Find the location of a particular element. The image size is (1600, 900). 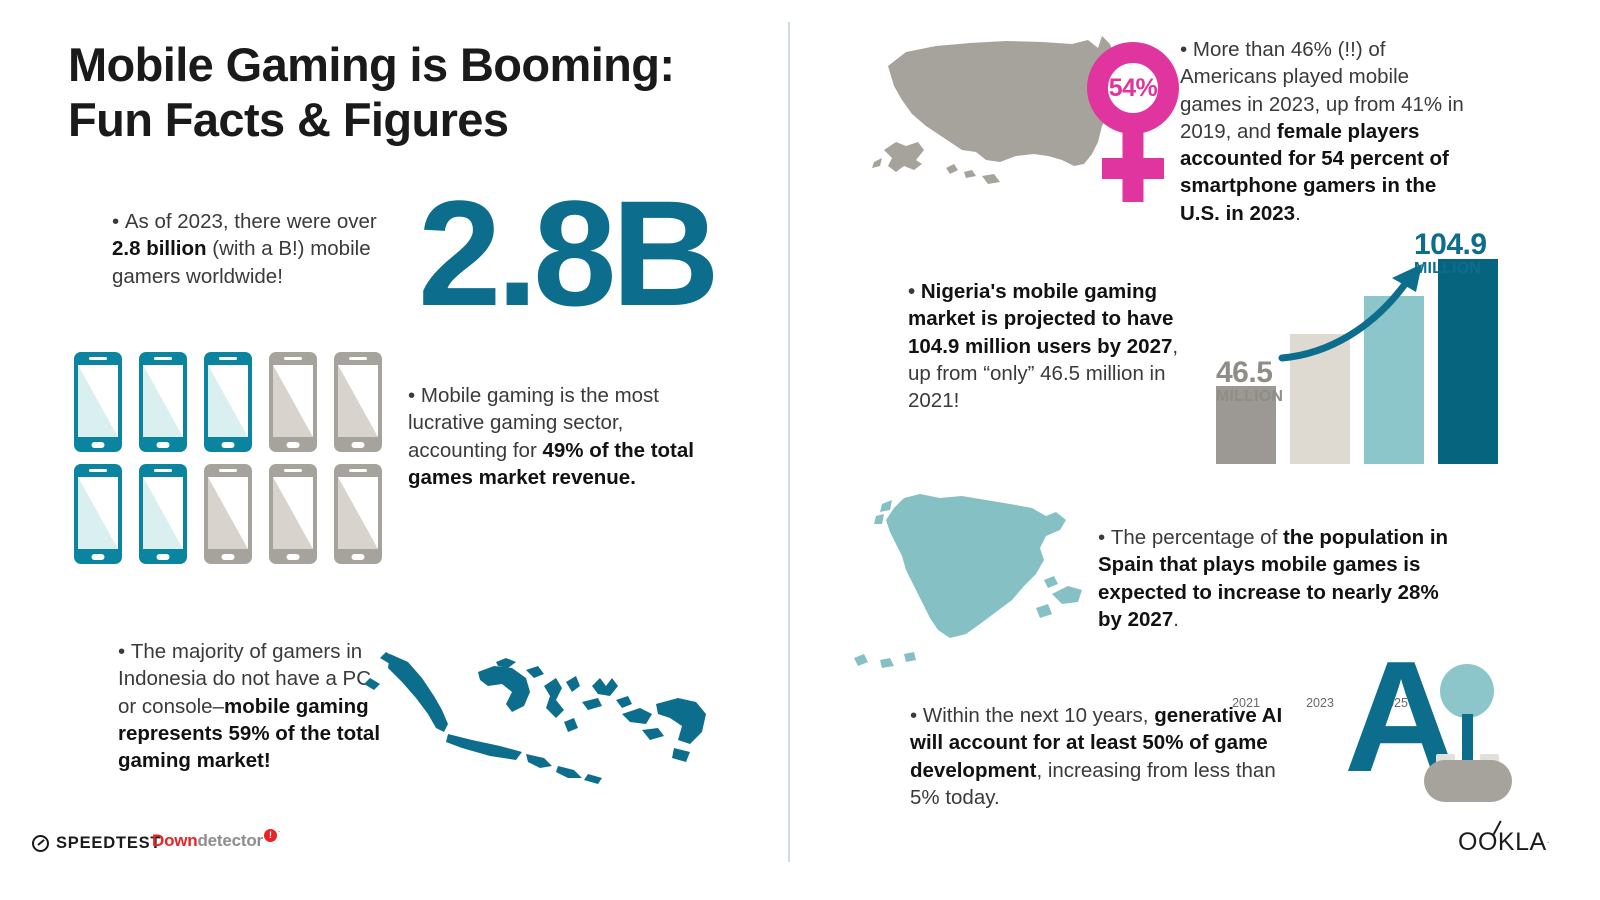

downdetector-detector: detector is located at coordinates (230, 840).